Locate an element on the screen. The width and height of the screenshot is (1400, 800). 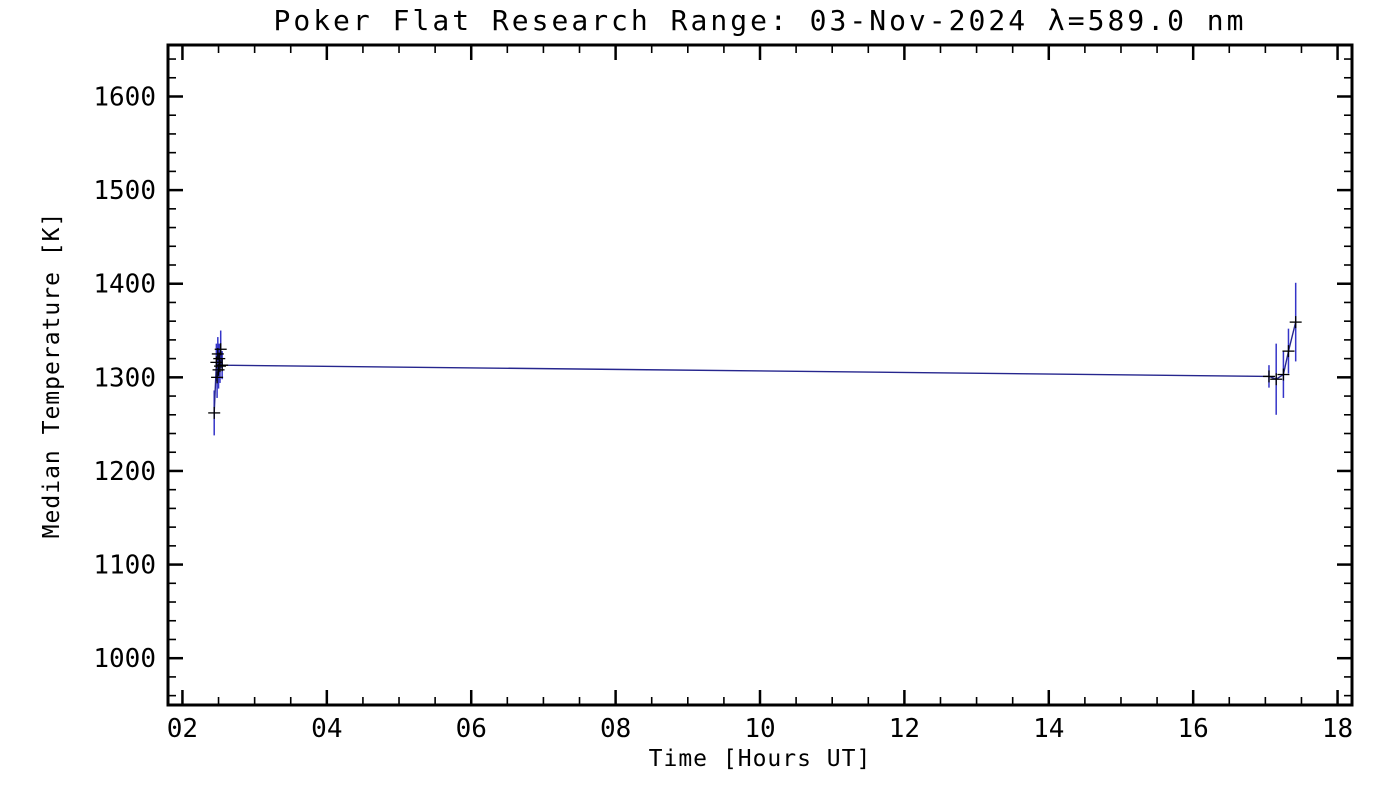
y-tick-label: 1300 is located at coordinates (124, 378).